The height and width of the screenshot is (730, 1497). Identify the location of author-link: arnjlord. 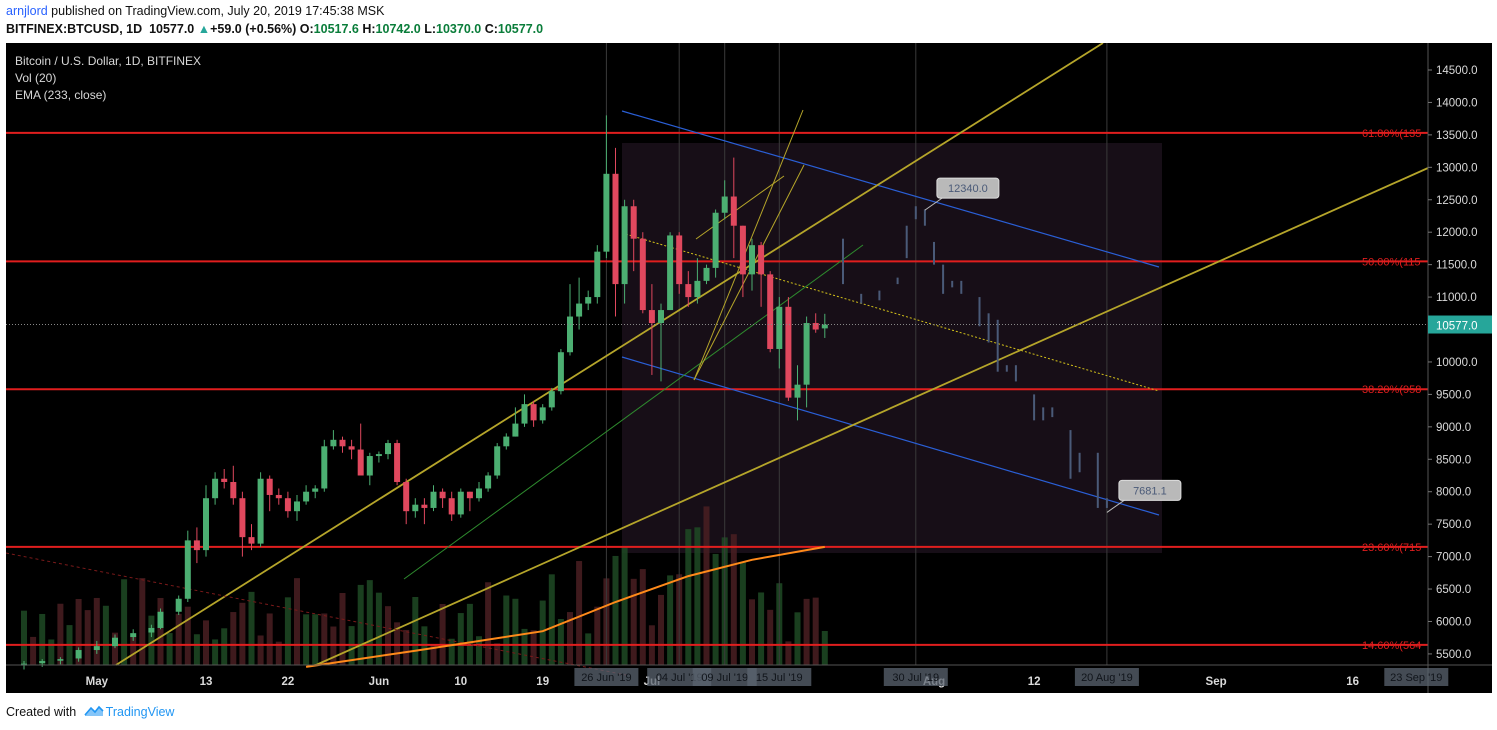
(27, 11).